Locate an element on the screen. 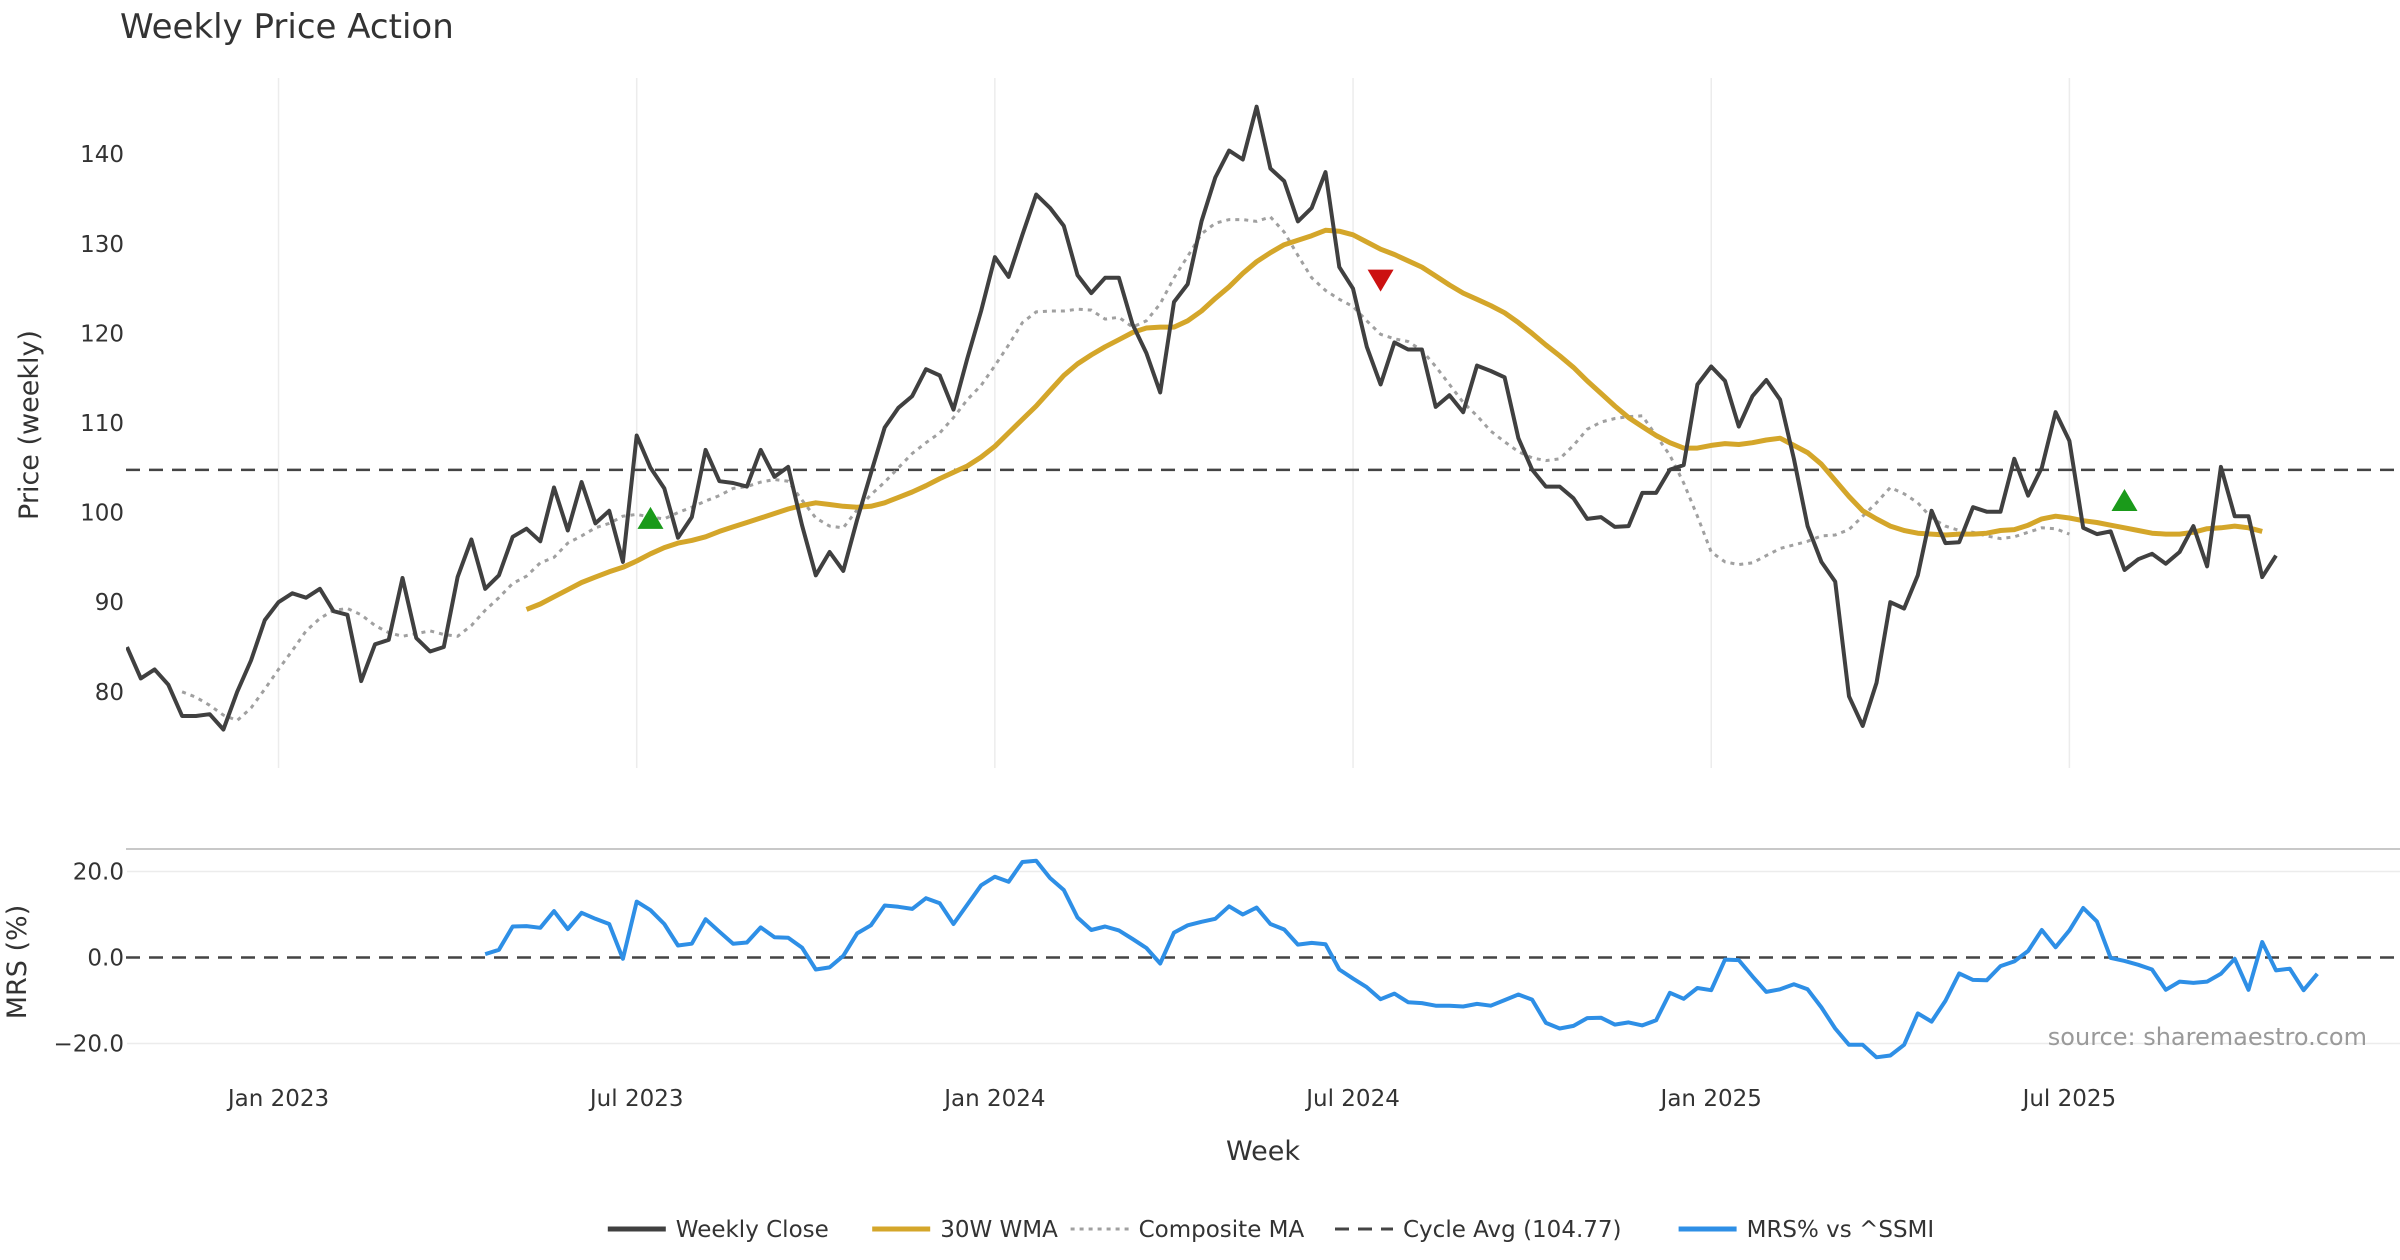  x-tick-label: Jan 2025 is located at coordinates (1710, 1099).